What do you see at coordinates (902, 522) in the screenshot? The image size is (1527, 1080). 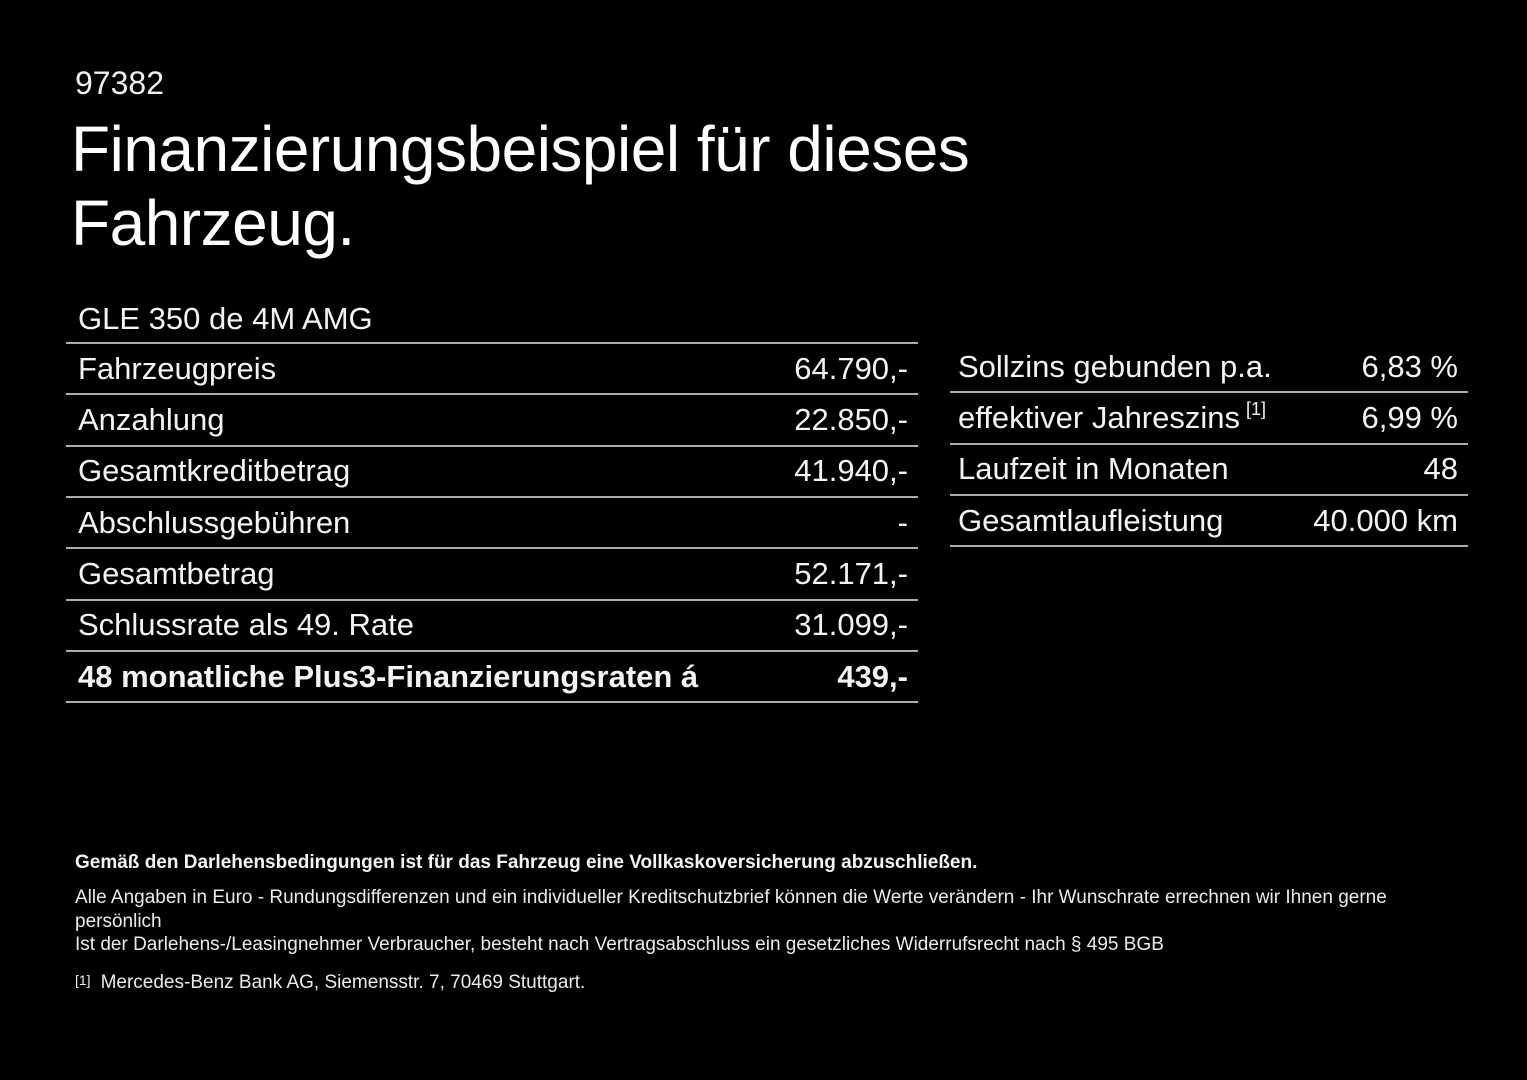 I see `row-value: -` at bounding box center [902, 522].